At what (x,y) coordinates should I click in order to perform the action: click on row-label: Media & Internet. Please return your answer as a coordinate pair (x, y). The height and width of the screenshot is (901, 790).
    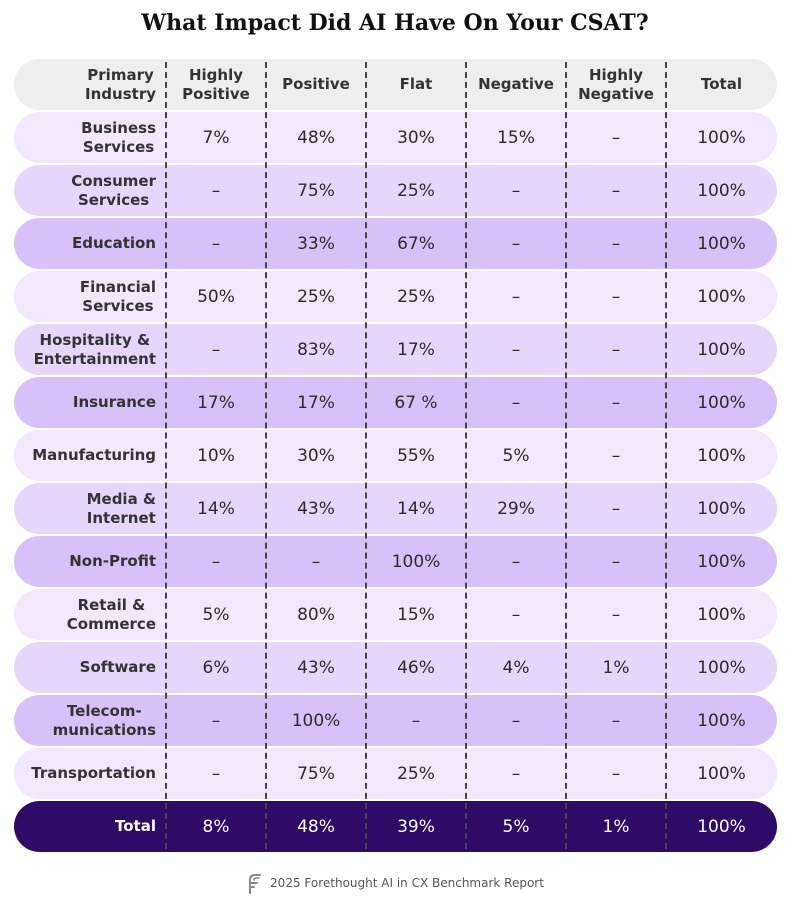
    Looking at the image, I should click on (121, 508).